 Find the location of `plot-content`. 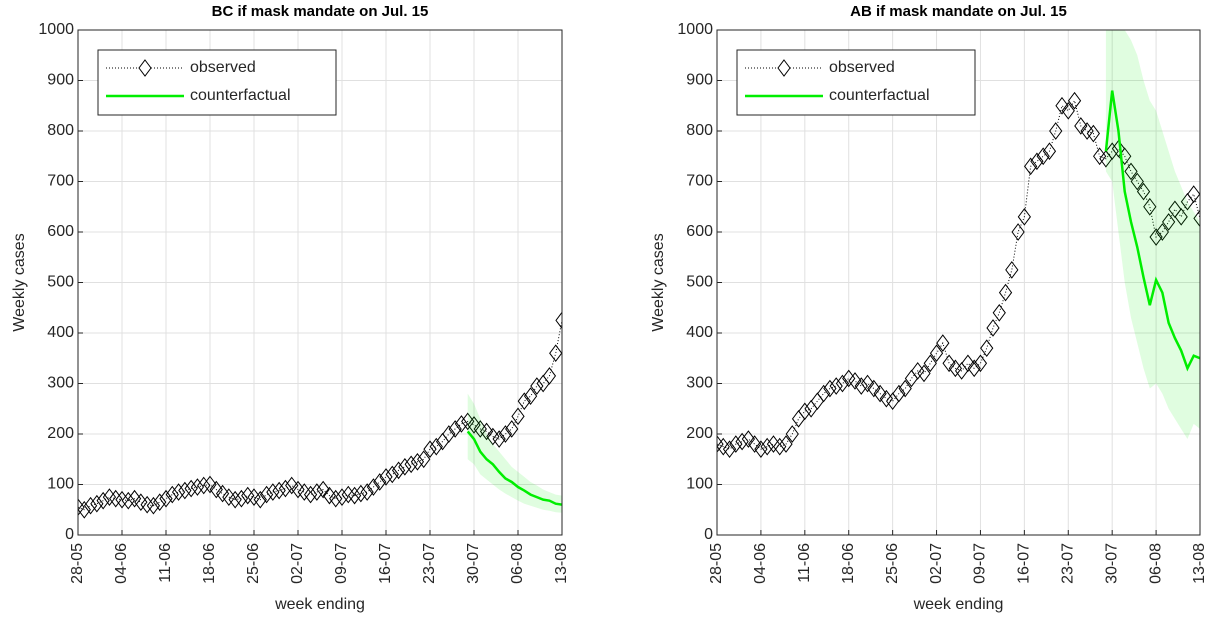

plot-content is located at coordinates (320, 415).